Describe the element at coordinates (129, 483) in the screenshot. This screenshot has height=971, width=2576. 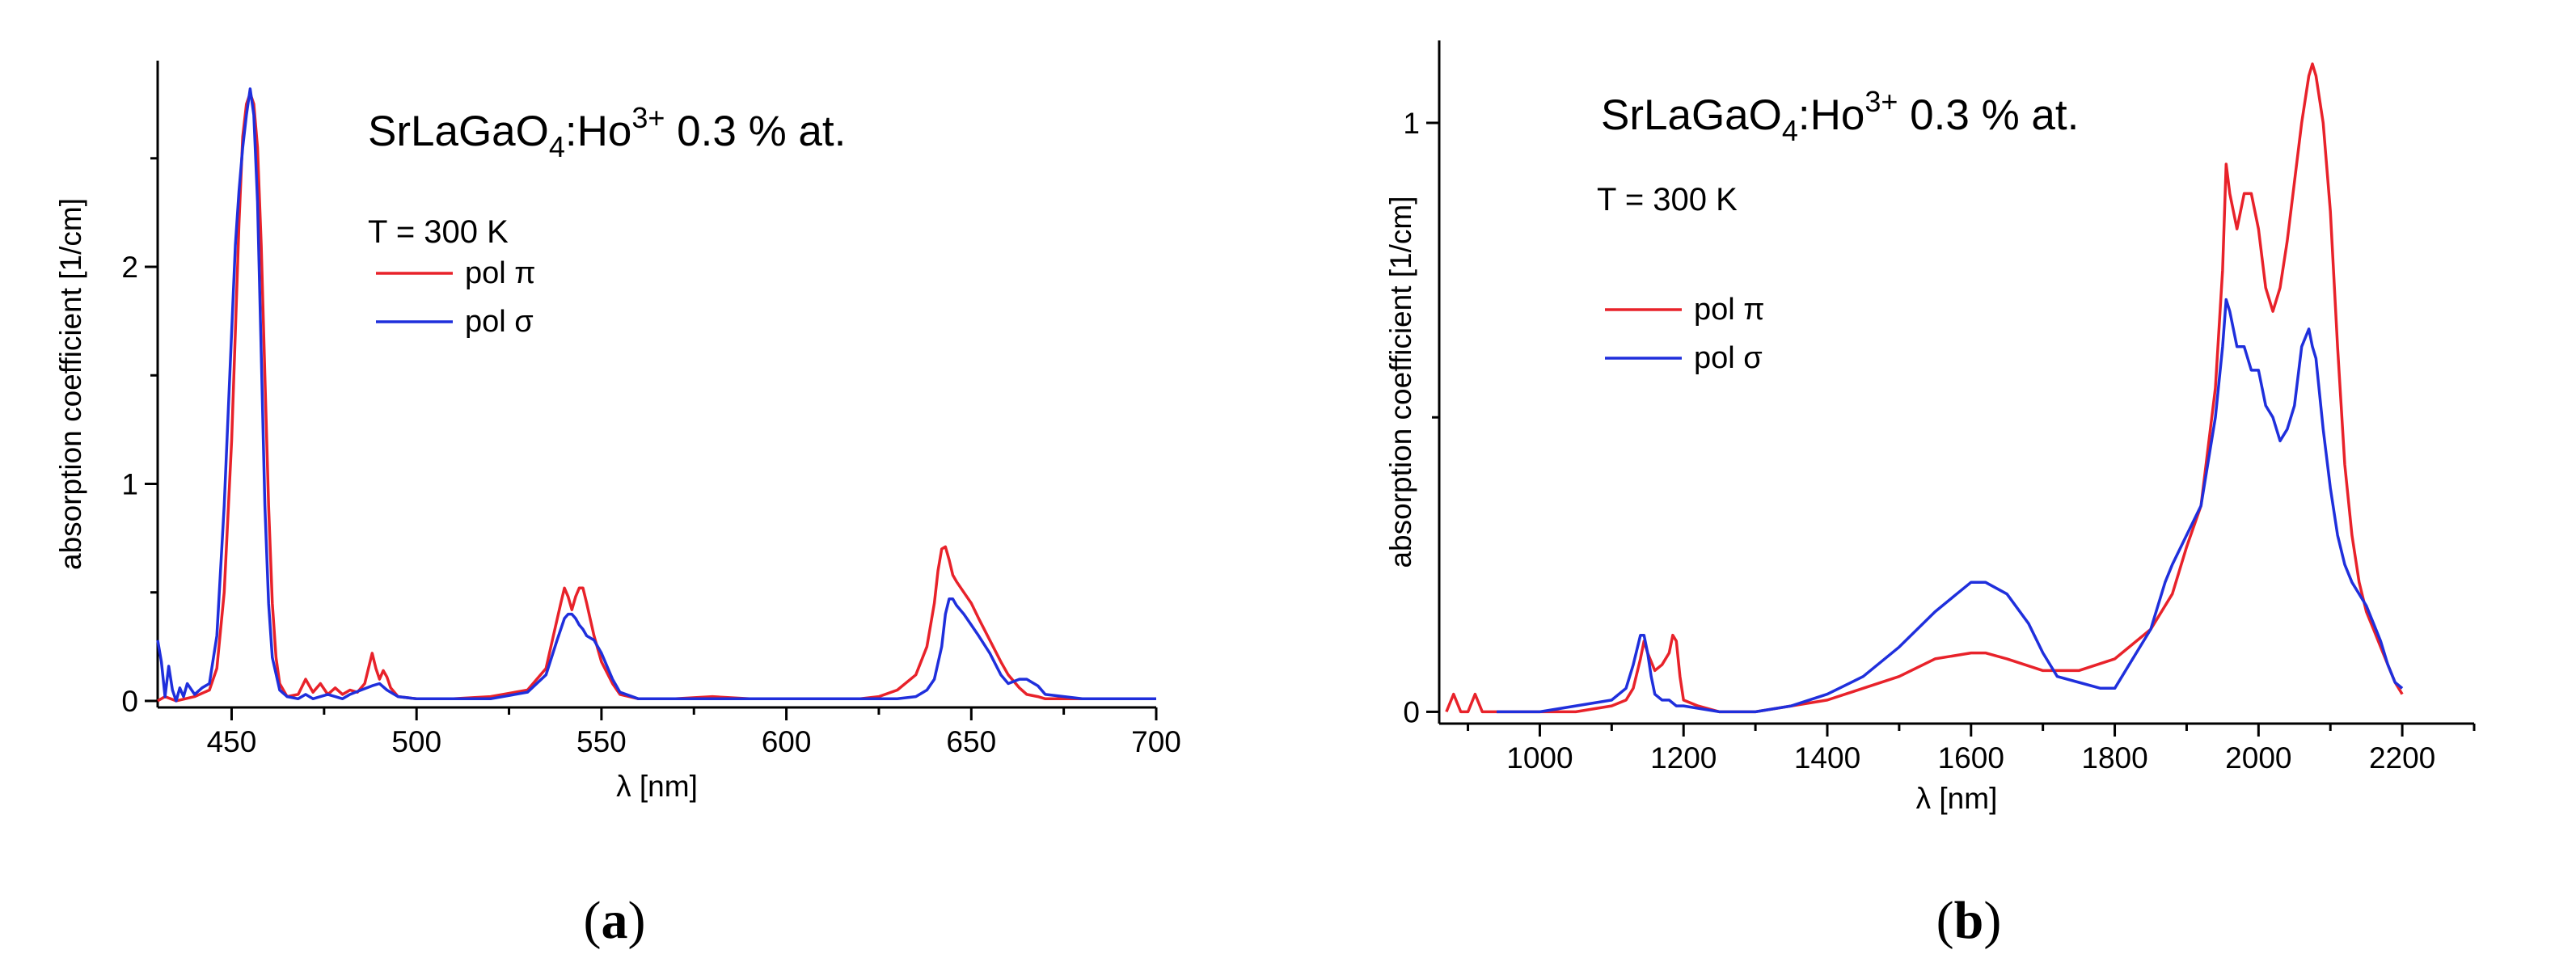
I see `y-tick-label-a: 1` at that location.